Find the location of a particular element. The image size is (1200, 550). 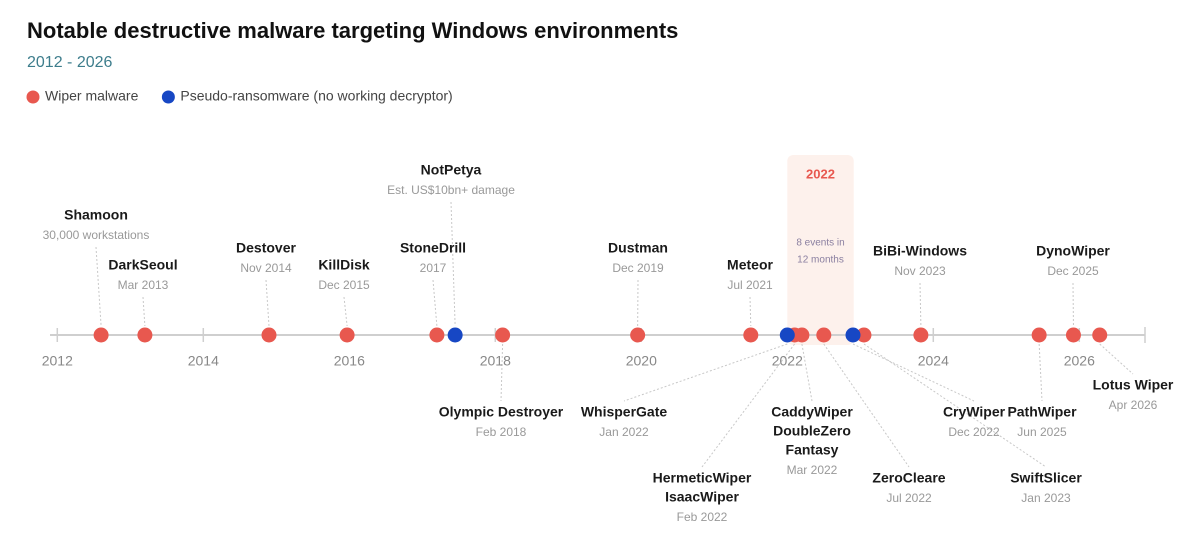

event-name: Shamoon is located at coordinates (96, 215).